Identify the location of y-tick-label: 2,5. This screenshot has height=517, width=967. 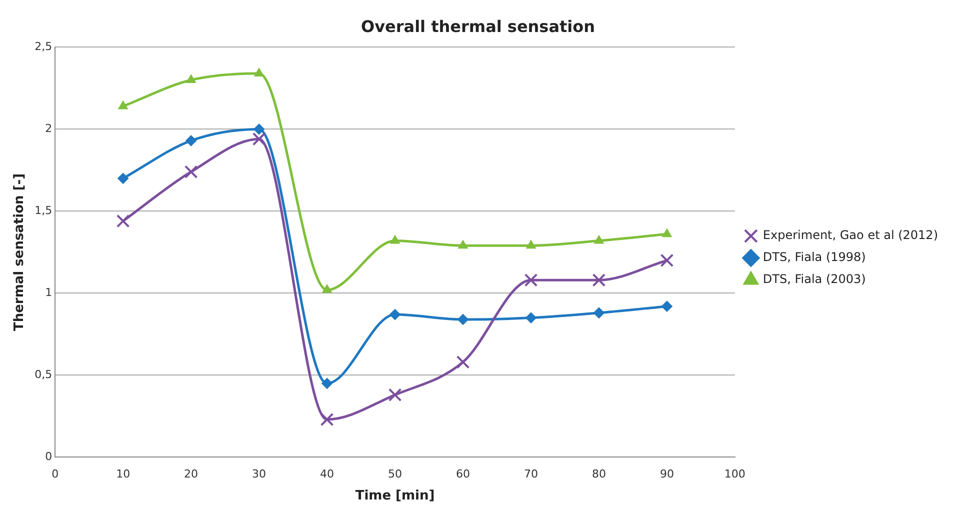
(43, 47).